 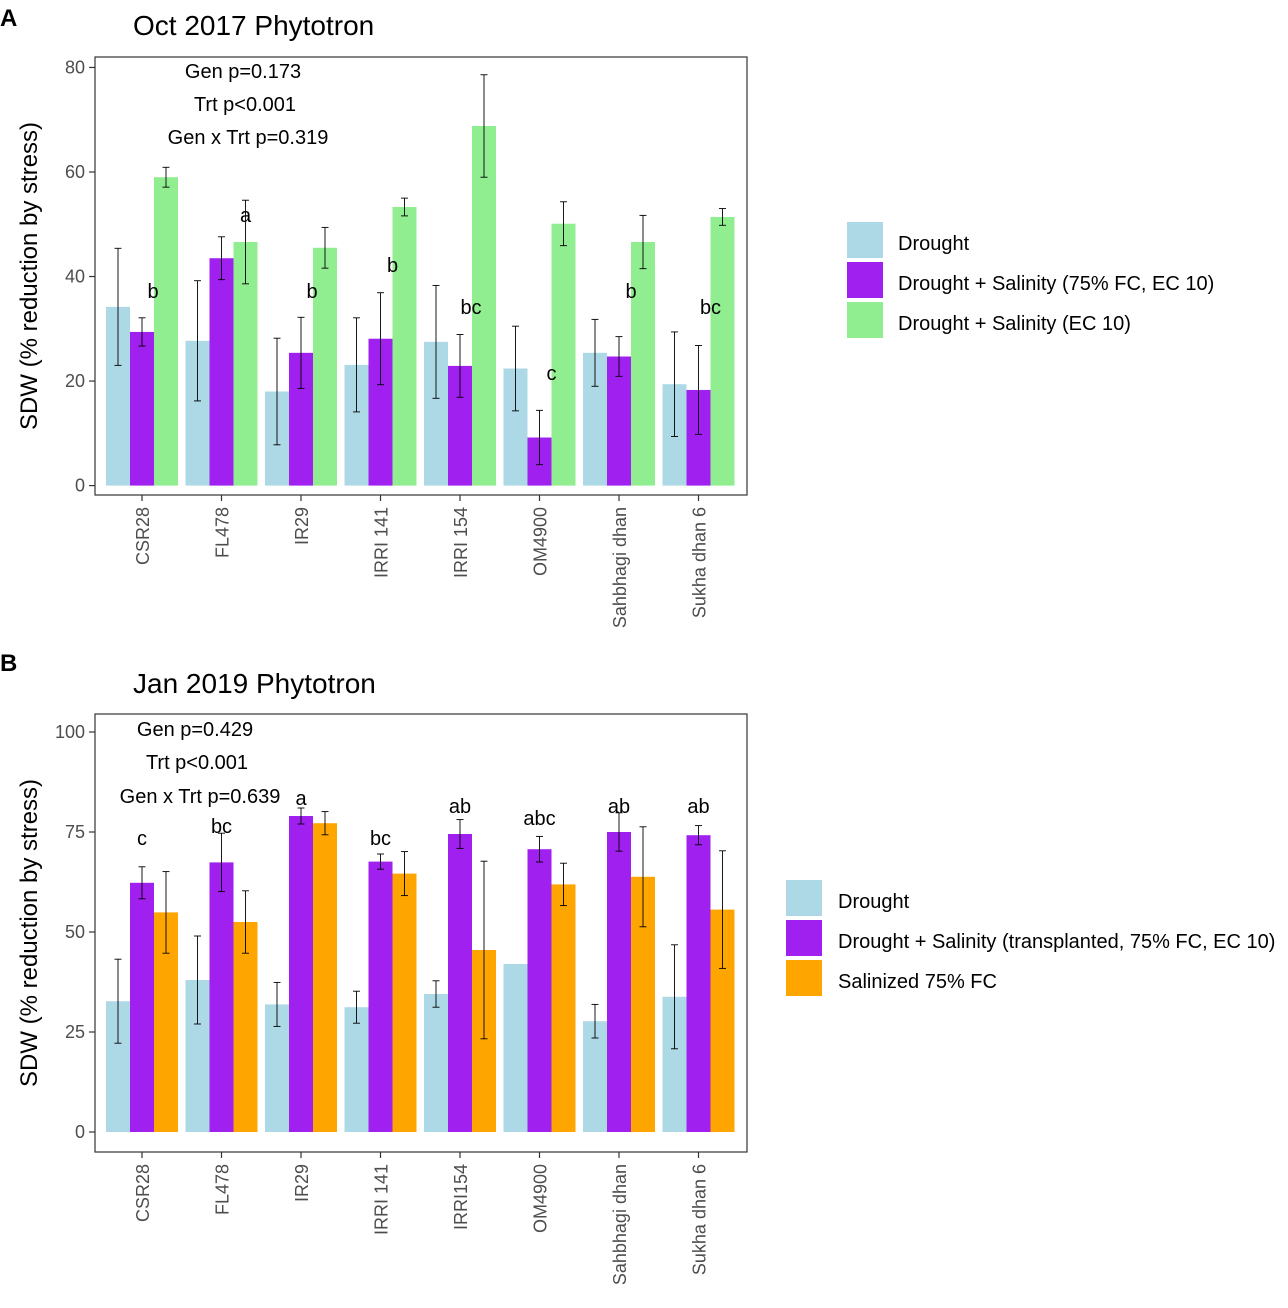 What do you see at coordinates (197, 763) in the screenshot?
I see `stat-trt-b: Trt p<0.001` at bounding box center [197, 763].